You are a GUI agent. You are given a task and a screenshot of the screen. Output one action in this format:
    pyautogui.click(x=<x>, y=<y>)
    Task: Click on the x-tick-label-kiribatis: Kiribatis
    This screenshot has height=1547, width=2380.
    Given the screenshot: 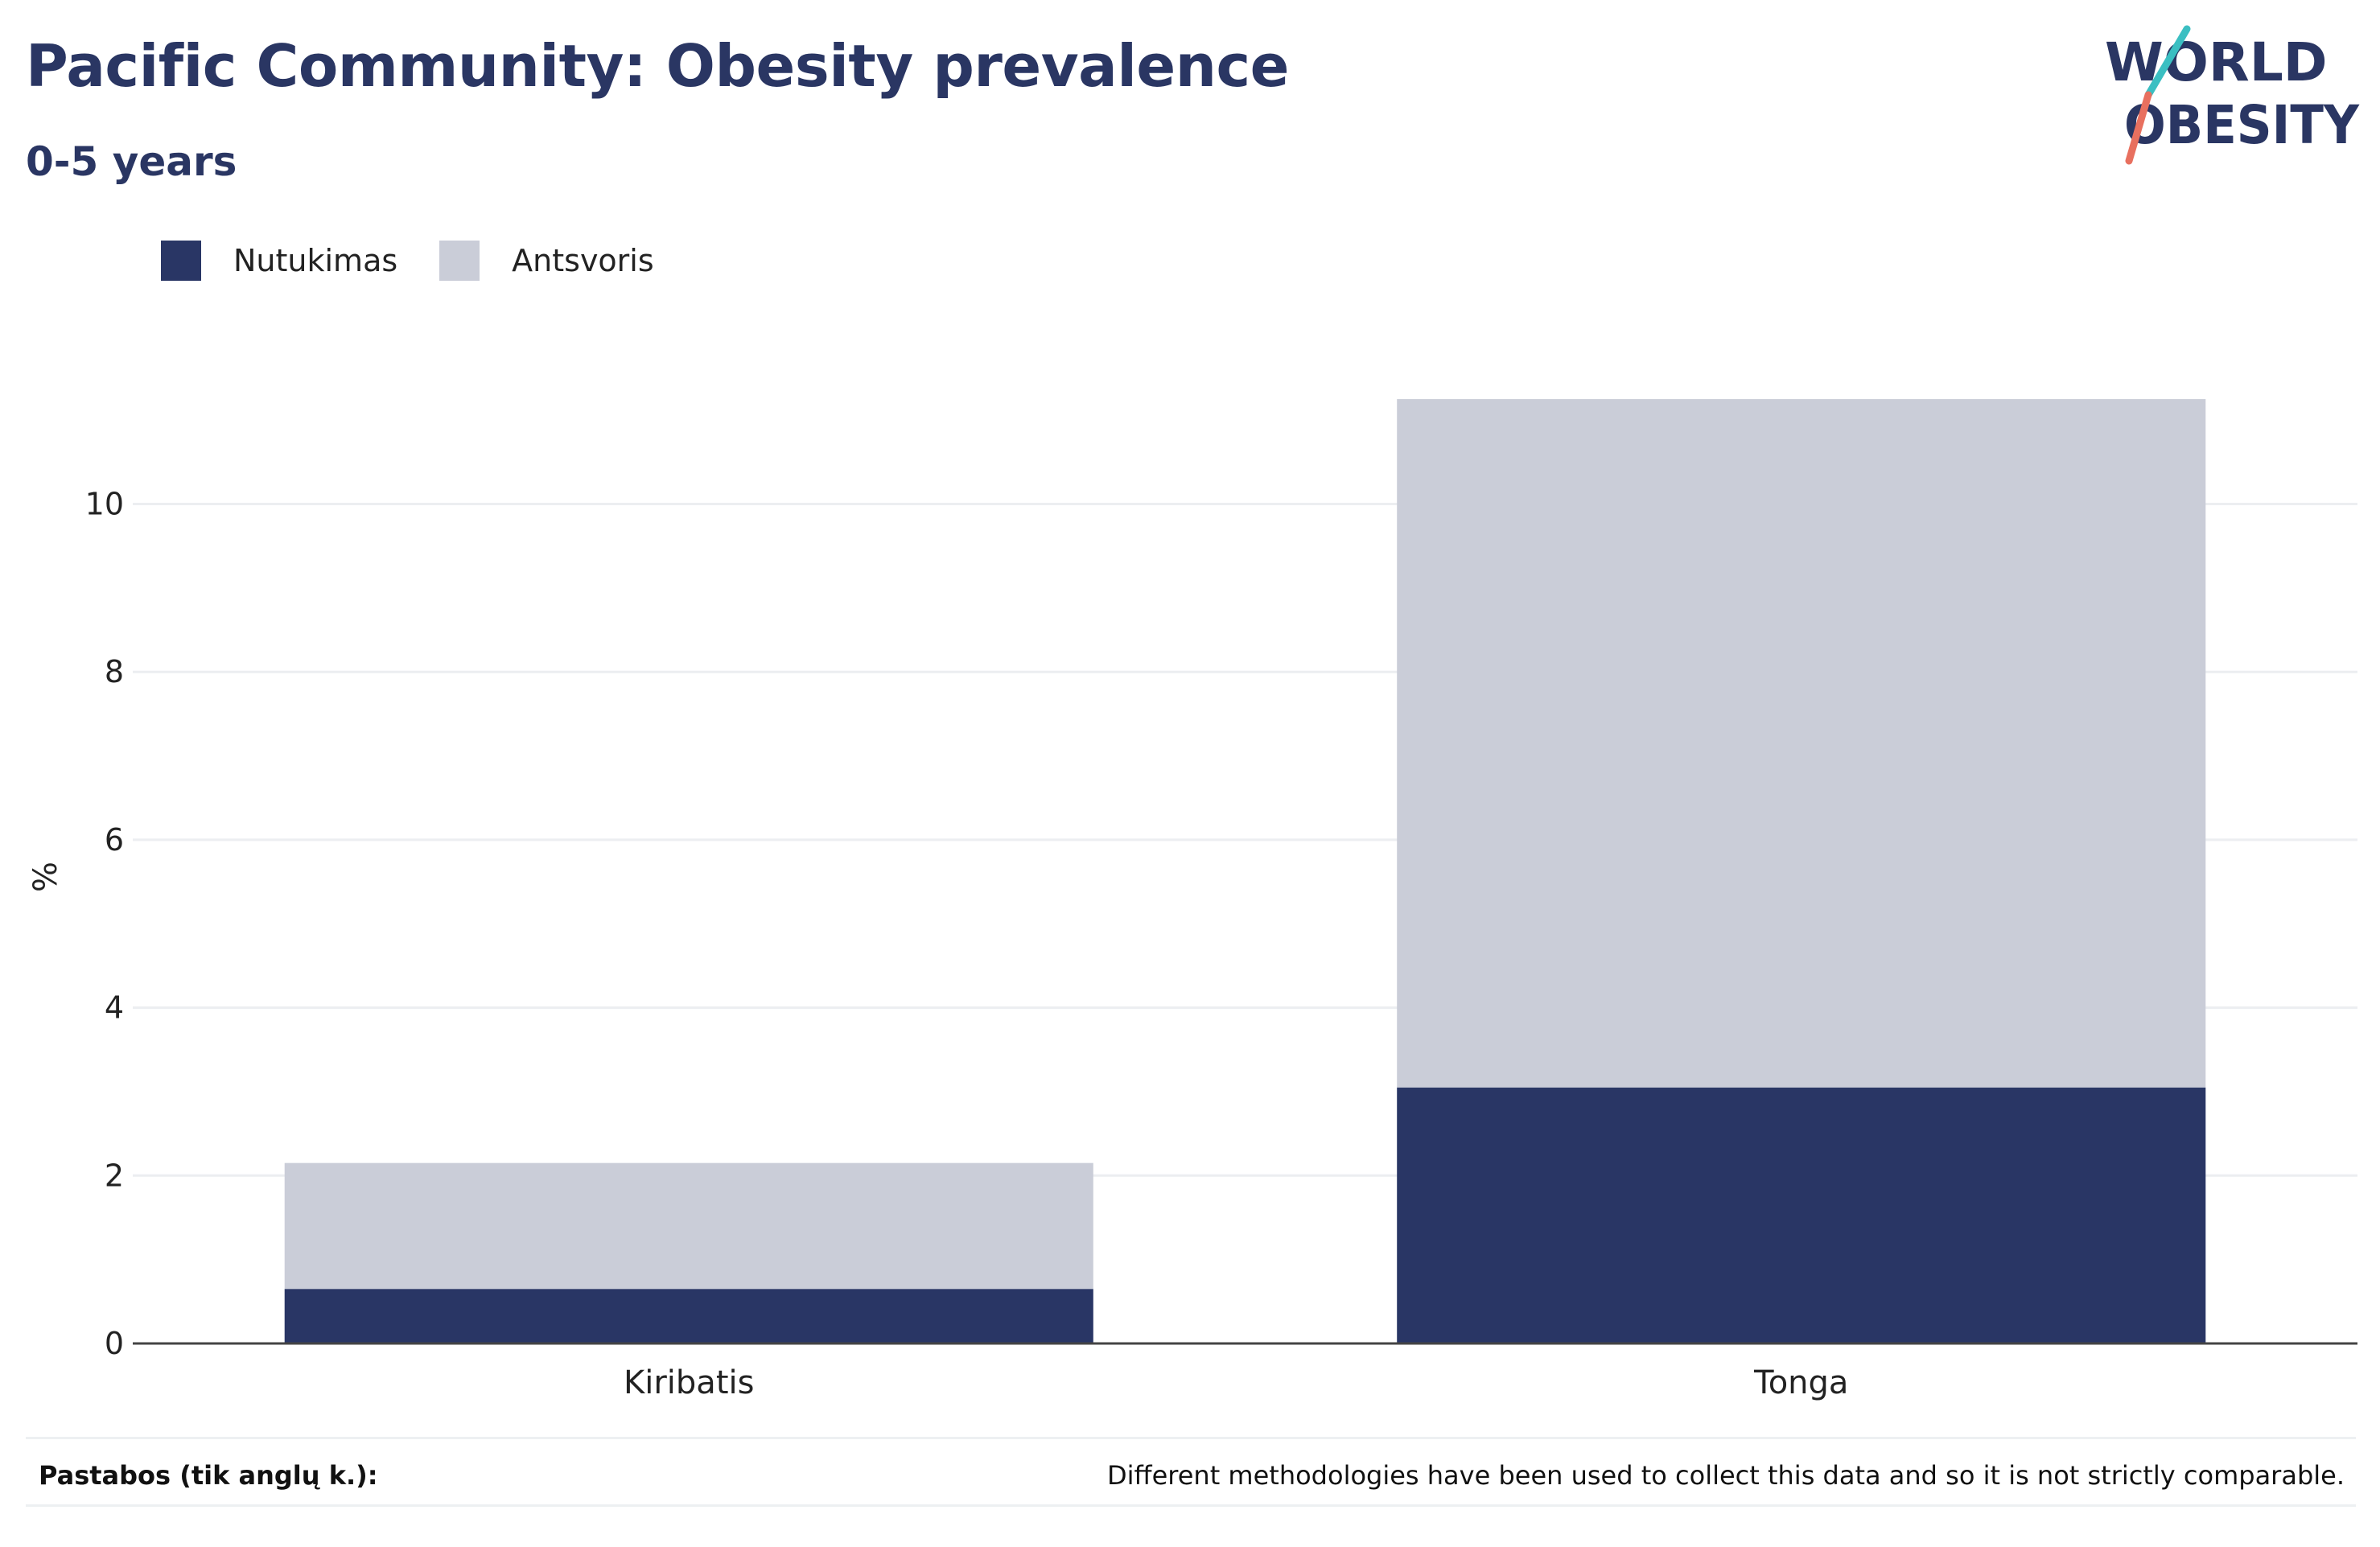 What is the action you would take?
    pyautogui.click(x=689, y=1382)
    